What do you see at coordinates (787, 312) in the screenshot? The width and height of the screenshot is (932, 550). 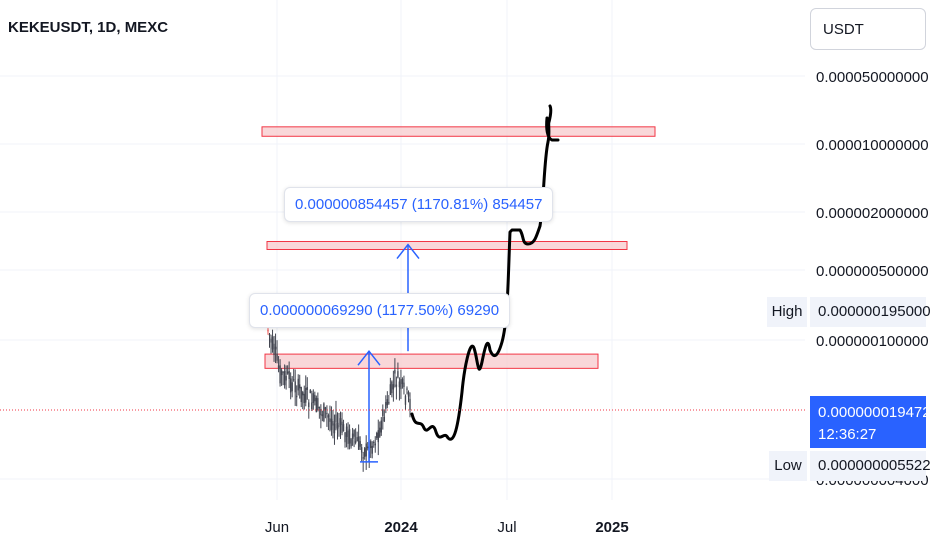 I see `high-tag-label: High` at bounding box center [787, 312].